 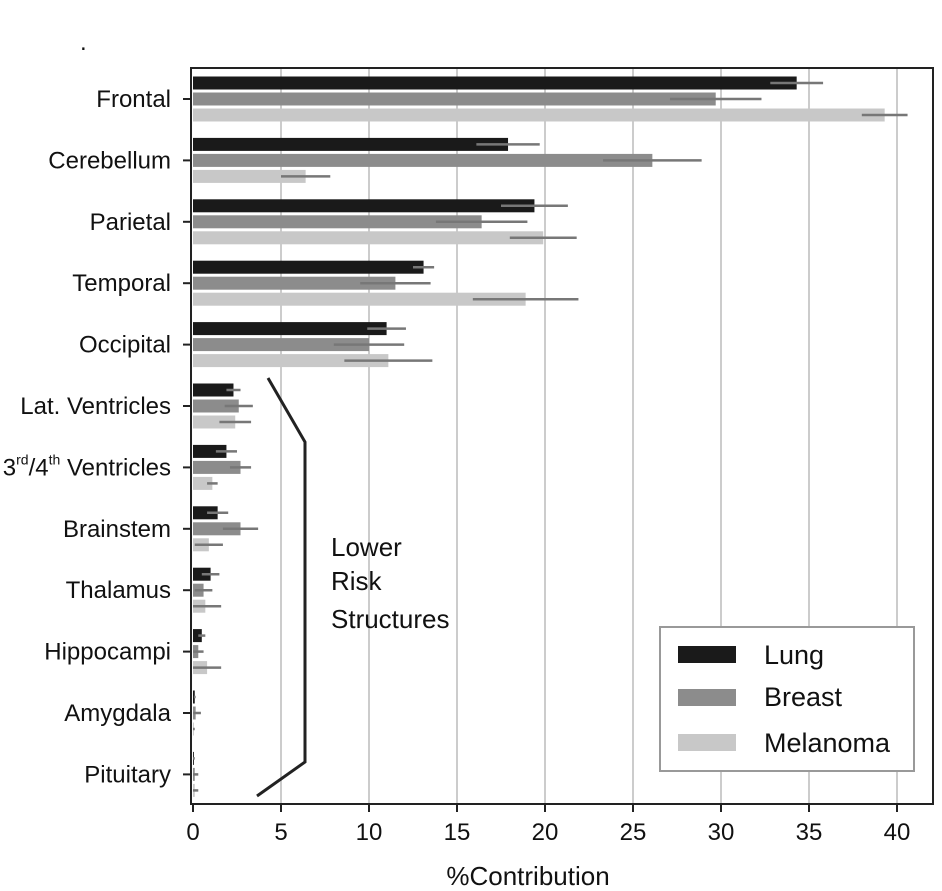 What do you see at coordinates (130, 222) in the screenshot?
I see `y-tick-label: Parietal` at bounding box center [130, 222].